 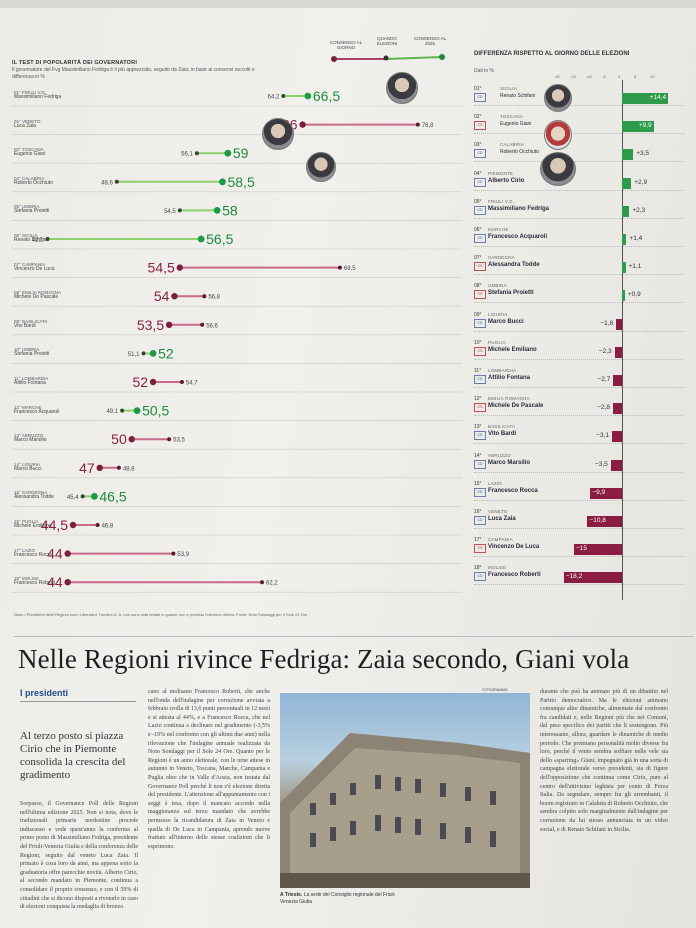 What do you see at coordinates (348, 4) in the screenshot?
I see `page-fold` at bounding box center [348, 4].